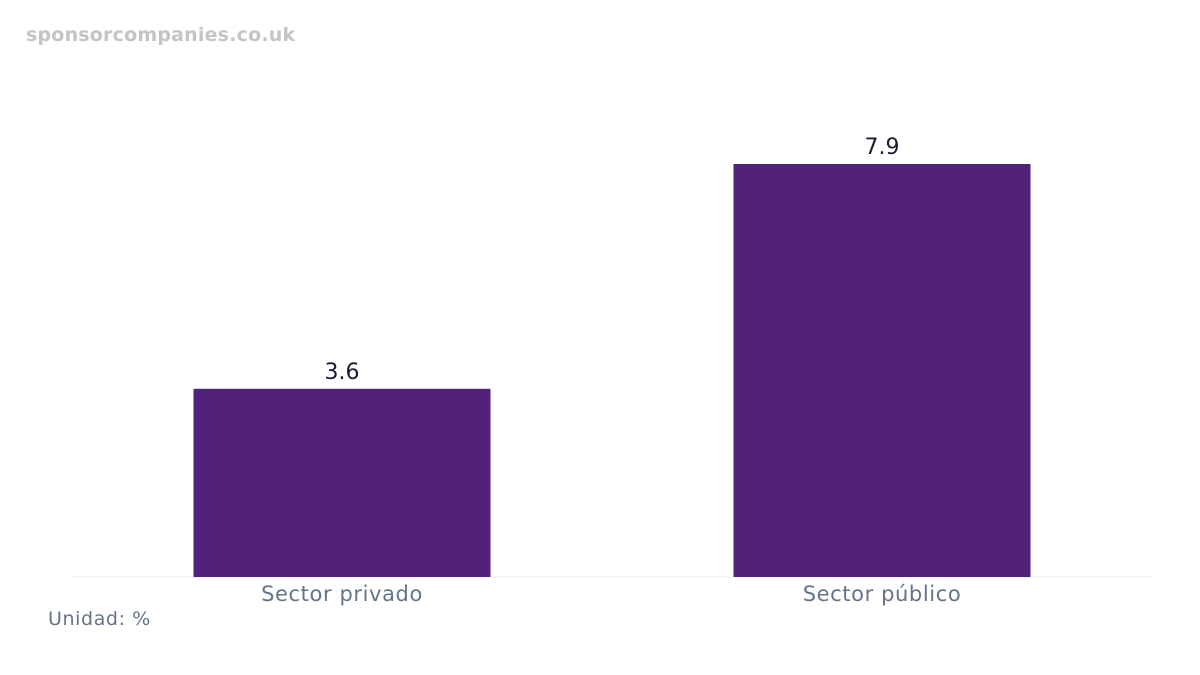  What do you see at coordinates (882, 147) in the screenshot?
I see `value-label-2: 7.9` at bounding box center [882, 147].